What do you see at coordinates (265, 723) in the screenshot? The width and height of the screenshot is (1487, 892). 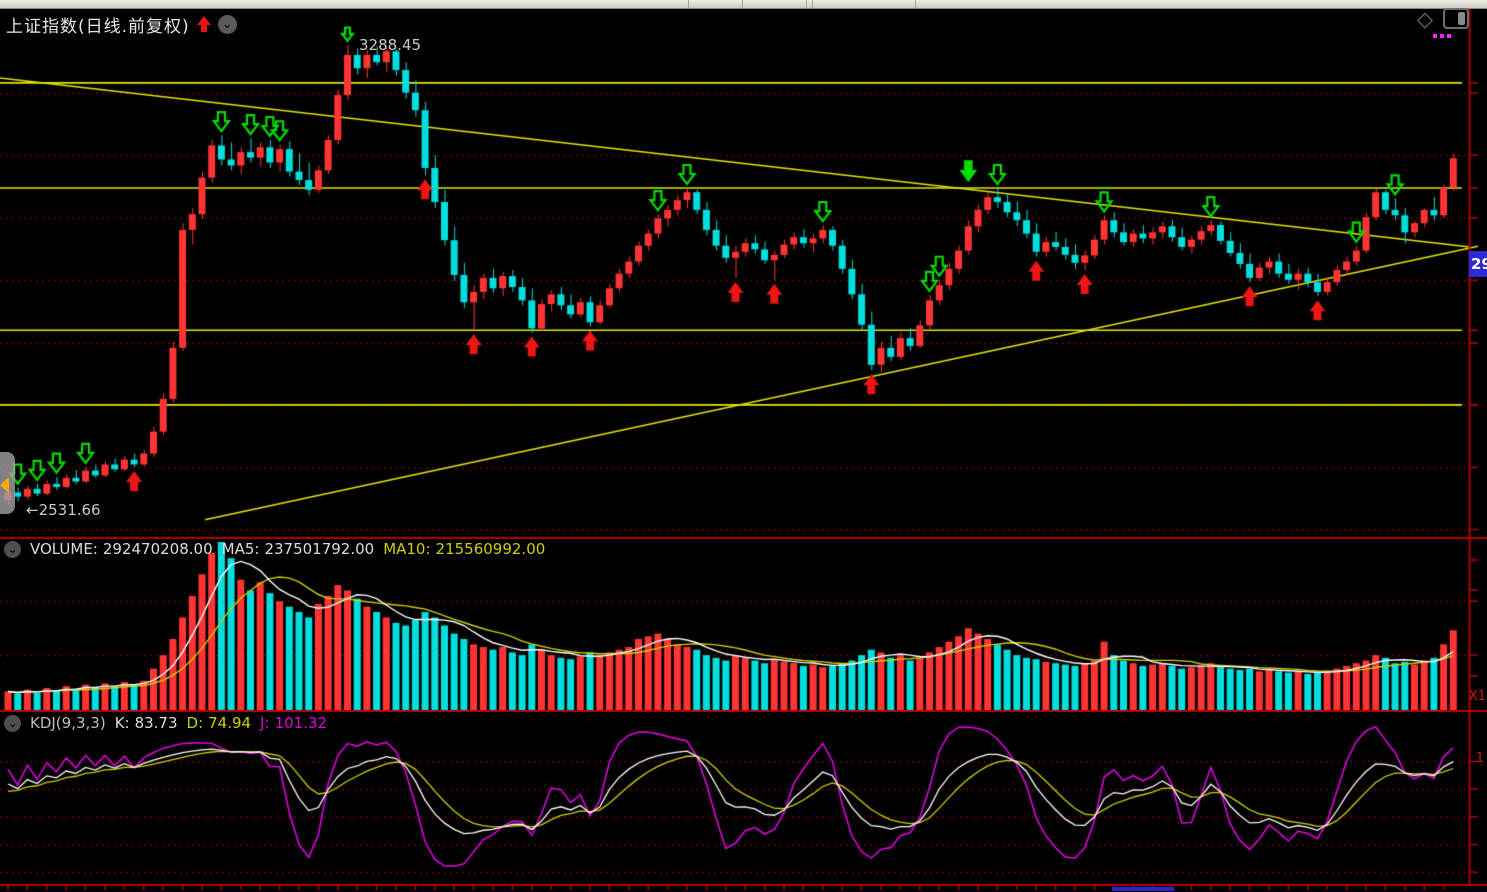 I see `j-label: J:` at bounding box center [265, 723].